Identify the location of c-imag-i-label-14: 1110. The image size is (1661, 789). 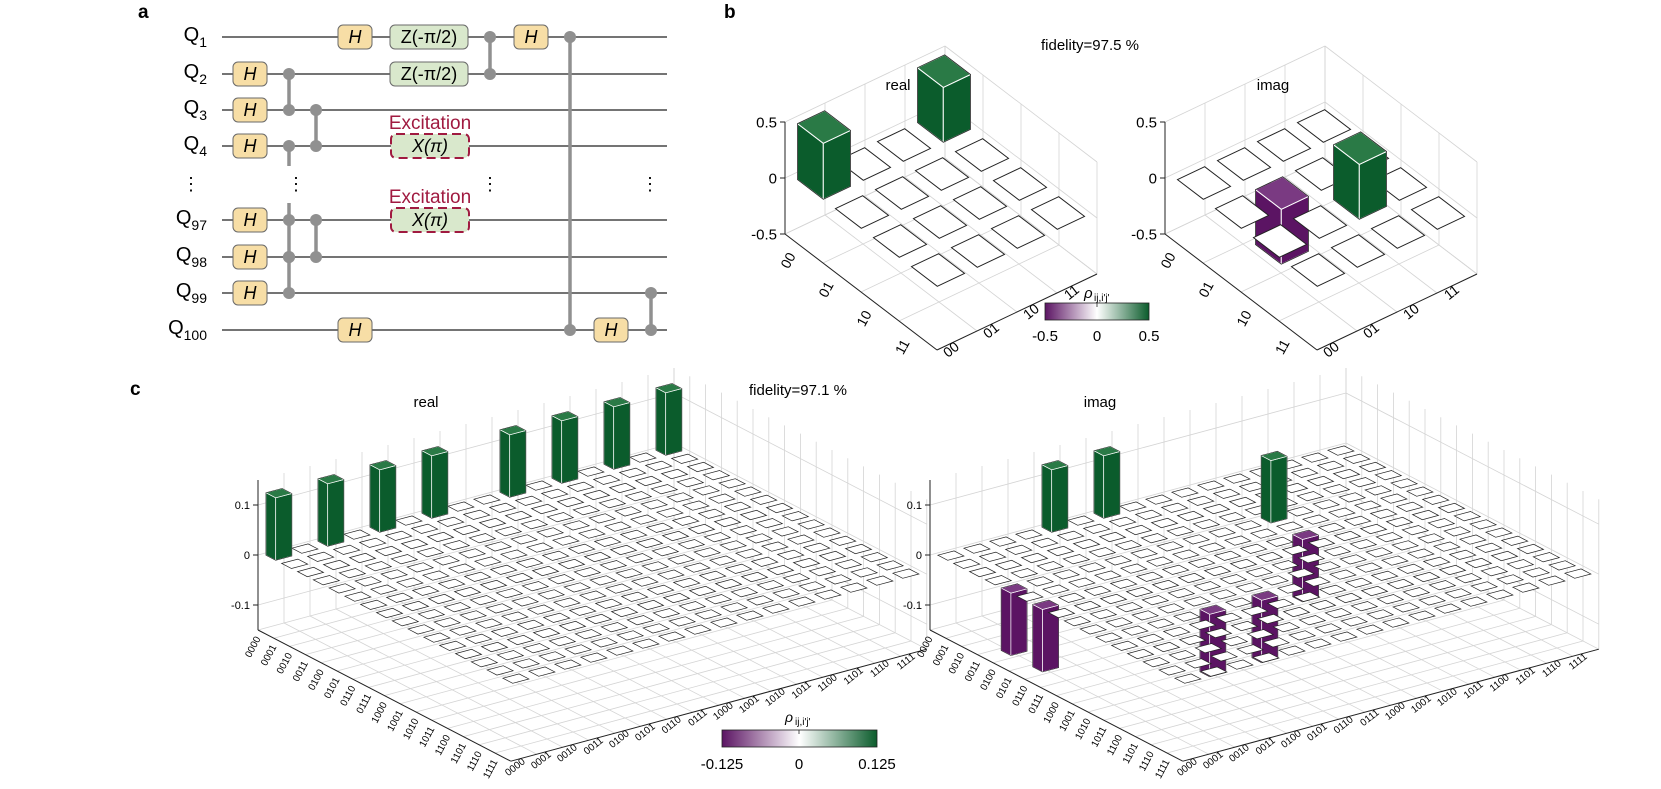
(1147, 761).